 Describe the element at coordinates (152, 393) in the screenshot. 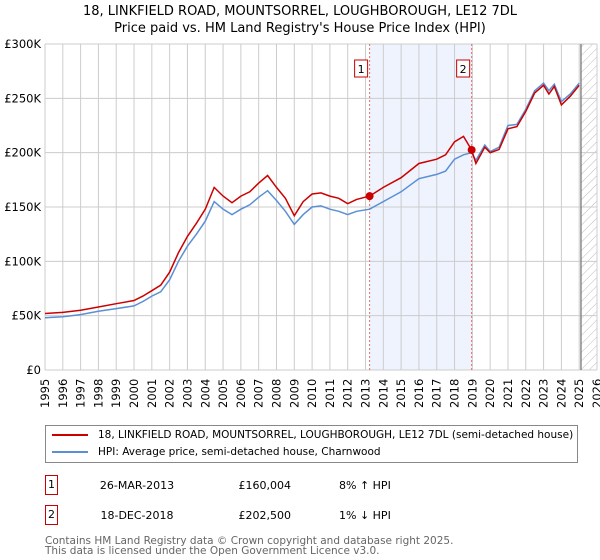

I see `x-tick-label: 2001` at that location.